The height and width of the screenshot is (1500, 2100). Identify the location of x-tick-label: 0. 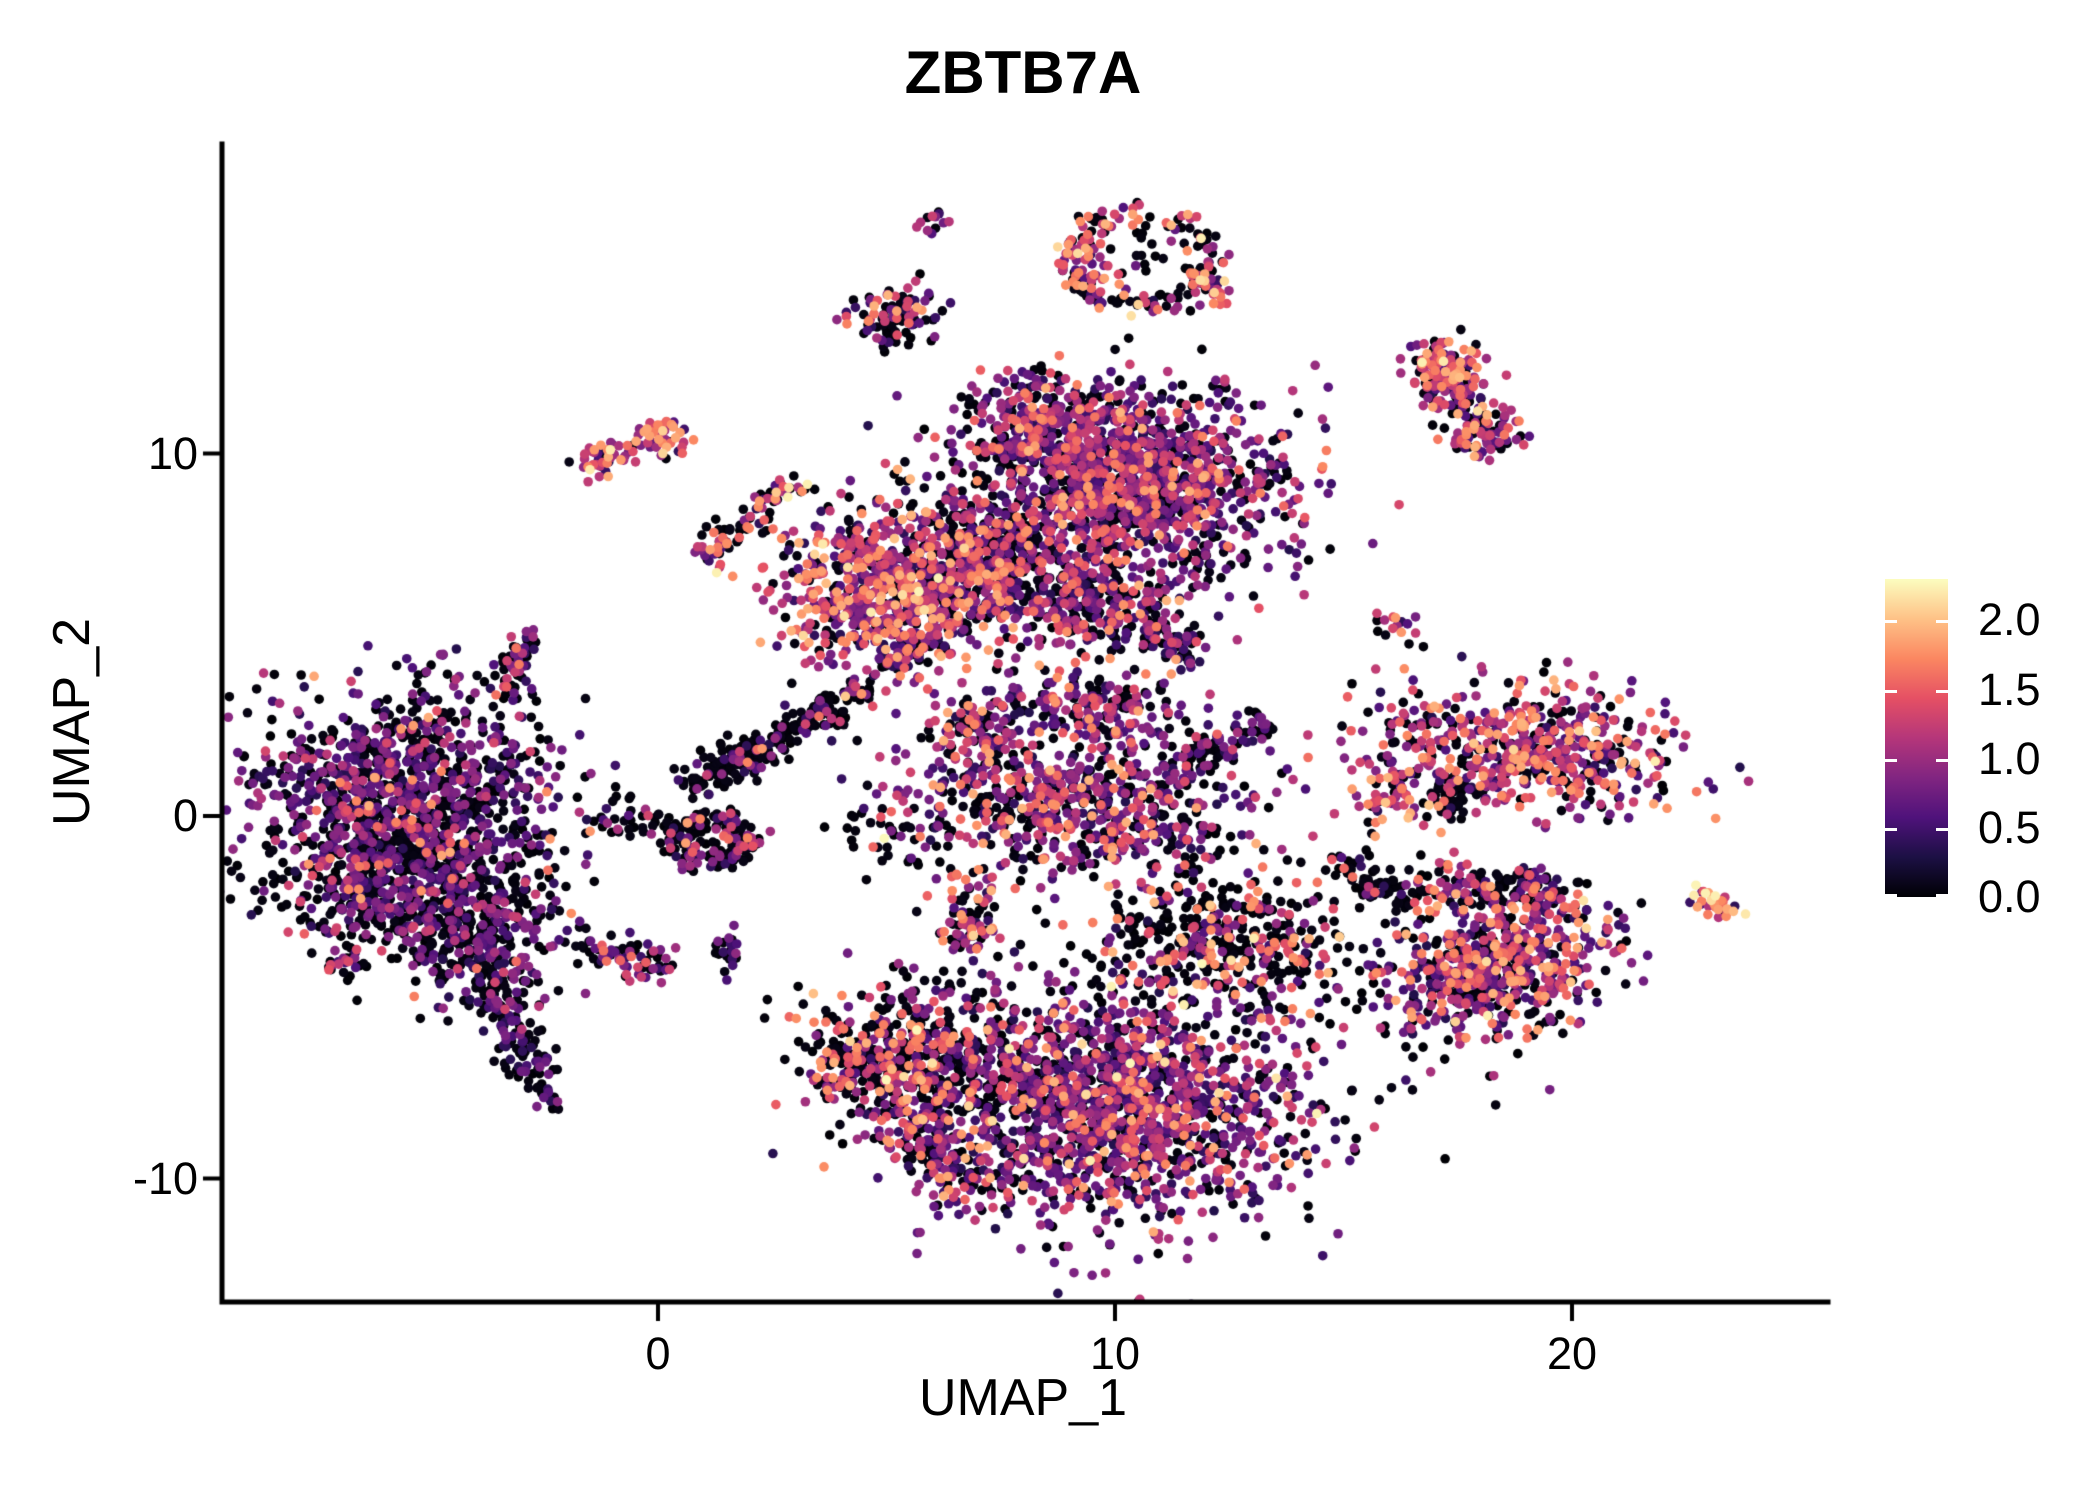
(658, 1353).